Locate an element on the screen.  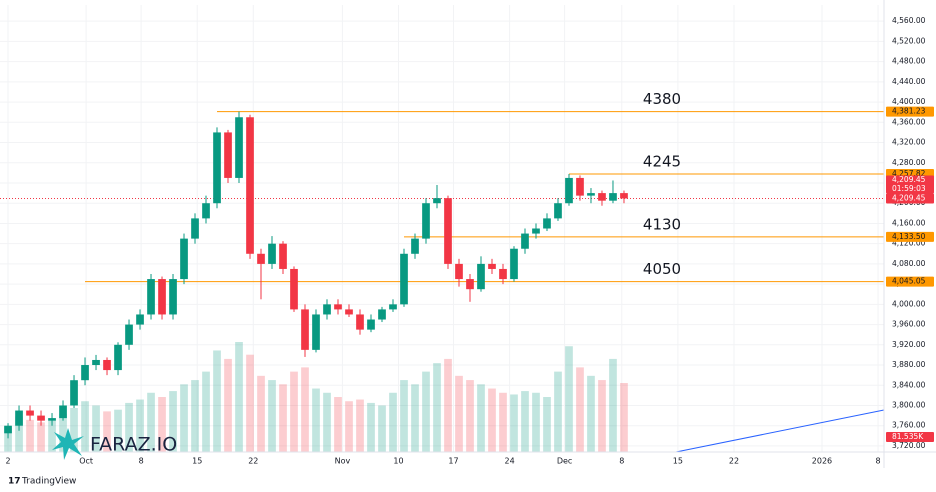
trend-line is located at coordinates (780, 431).